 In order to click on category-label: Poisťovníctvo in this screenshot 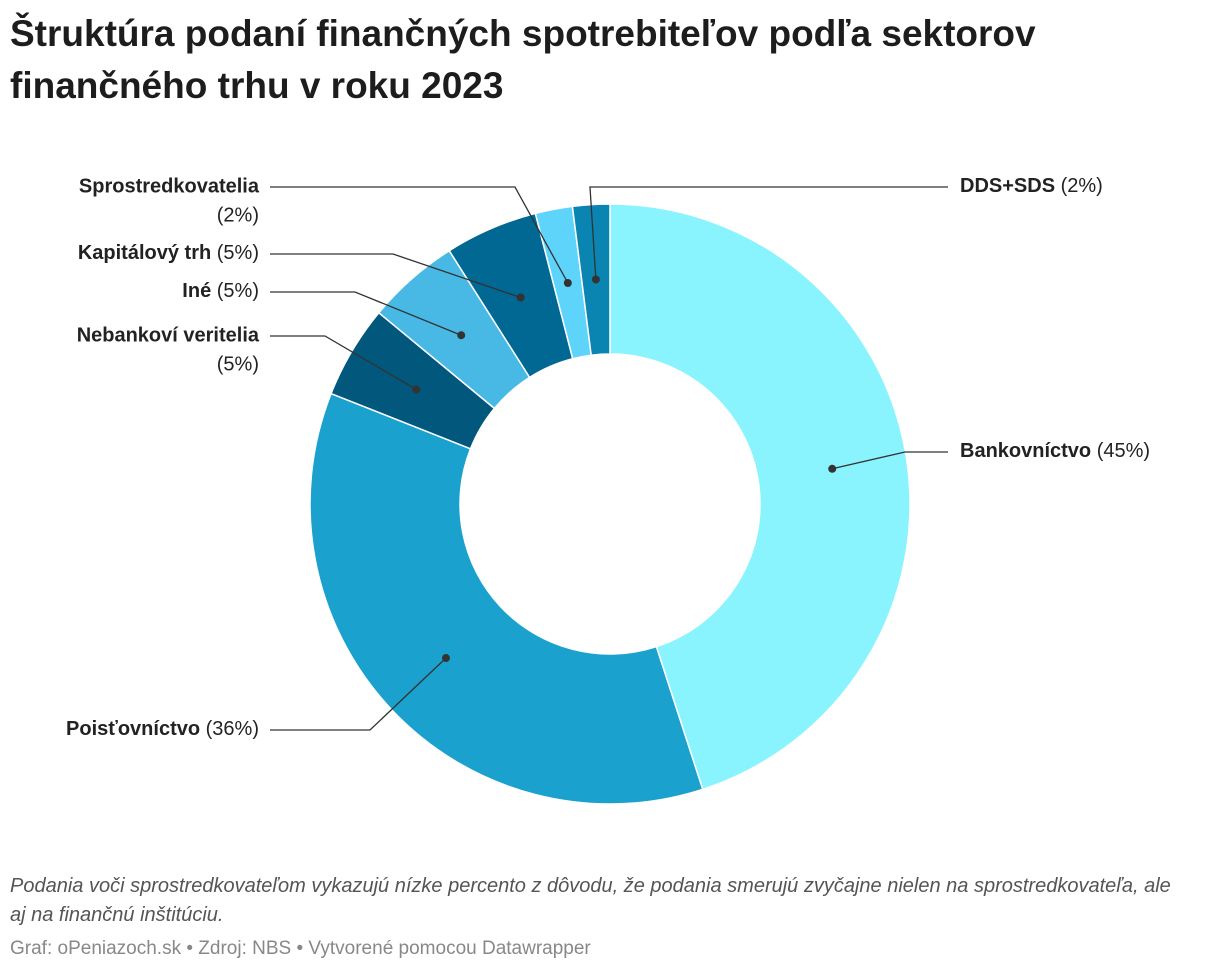, I will do `click(133, 729)`.